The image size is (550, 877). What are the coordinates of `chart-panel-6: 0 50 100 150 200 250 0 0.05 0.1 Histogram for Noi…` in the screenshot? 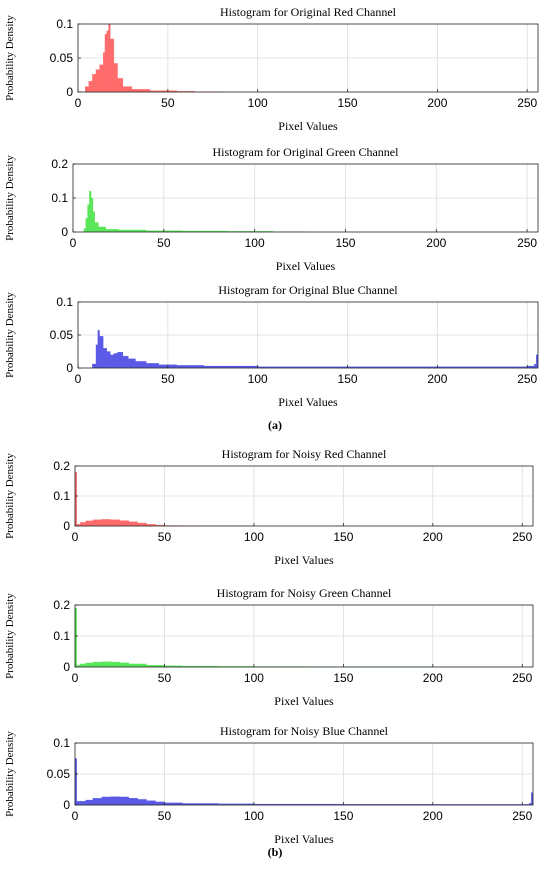 It's located at (269, 785).